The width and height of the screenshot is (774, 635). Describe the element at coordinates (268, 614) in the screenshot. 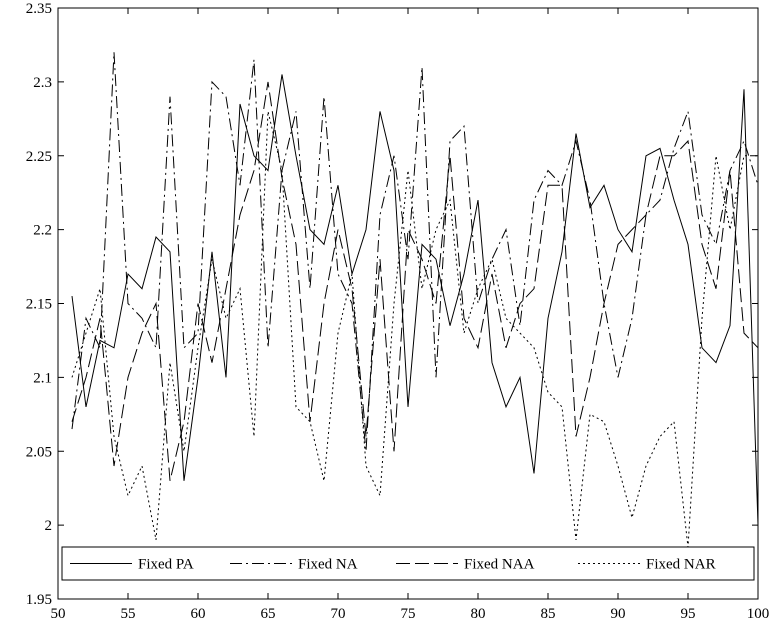

I see `x-tick-label: 65` at that location.